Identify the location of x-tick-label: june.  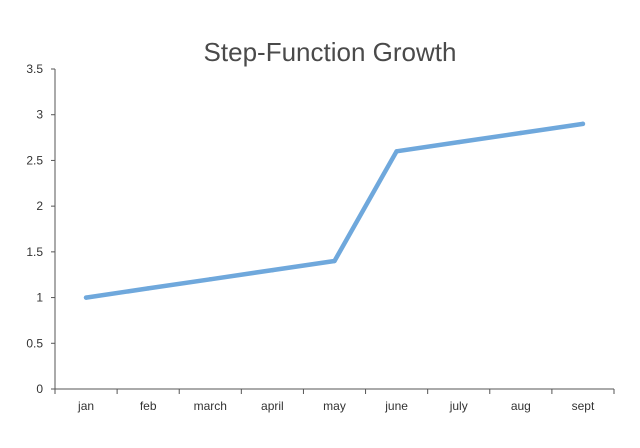
(396, 406).